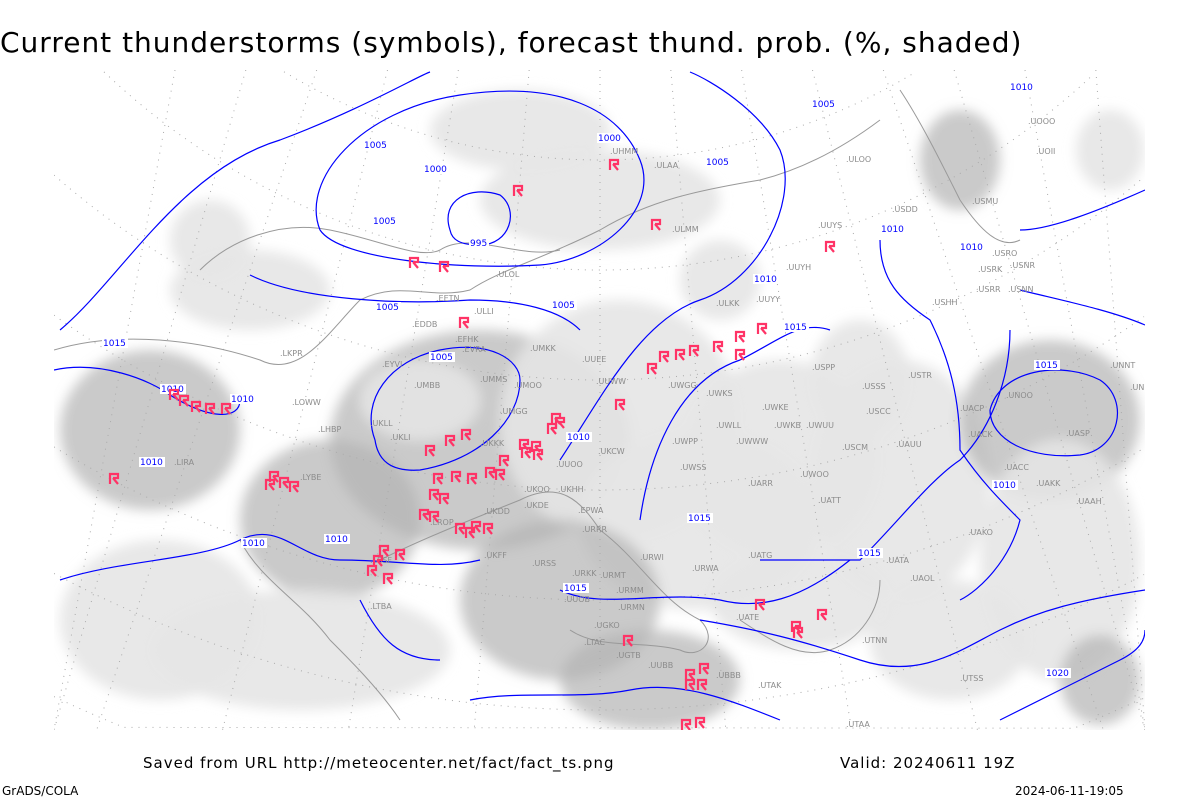 This screenshot has width=1200, height=800. Describe the element at coordinates (400, 437) in the screenshot. I see `station-label: .UKLI` at that location.